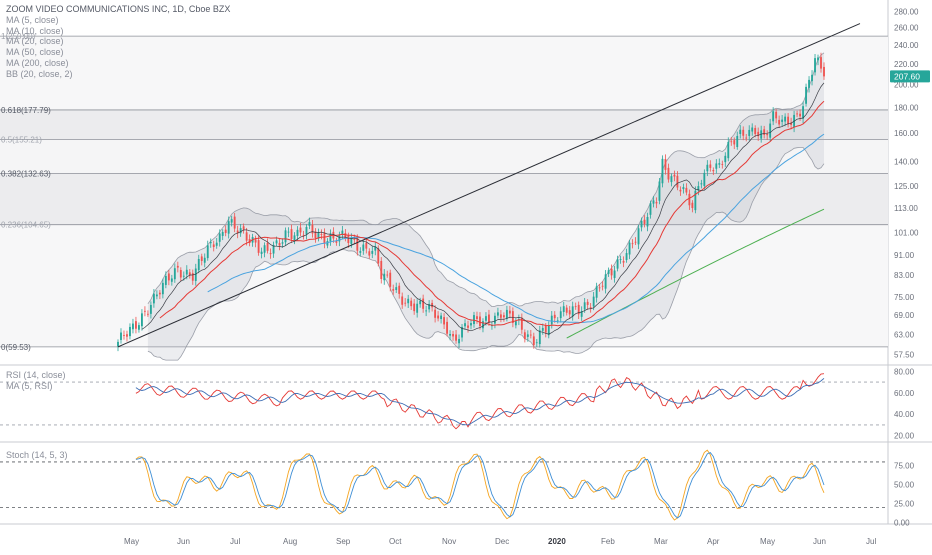 The width and height of the screenshot is (932, 555). What do you see at coordinates (26, 173) in the screenshot?
I see `fib-level-label: 0.382(132.63)` at bounding box center [26, 173].